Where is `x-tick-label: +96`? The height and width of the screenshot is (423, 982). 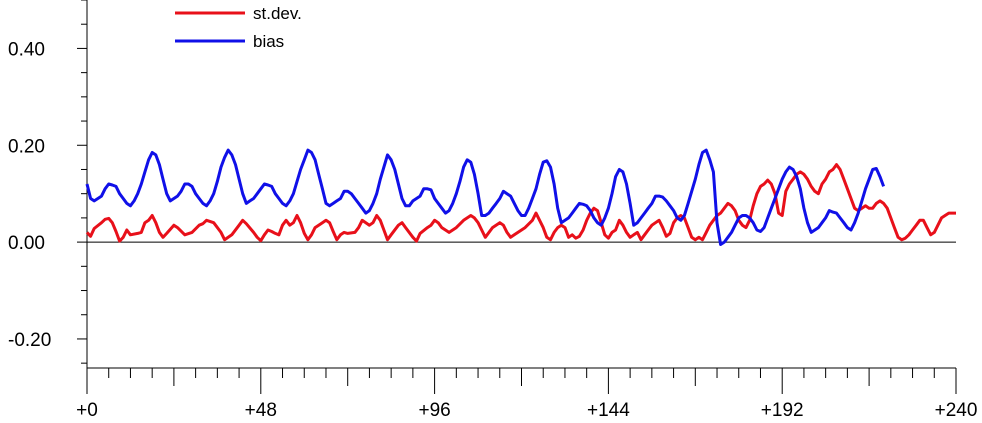
x-tick-label: +96 is located at coordinates (434, 410).